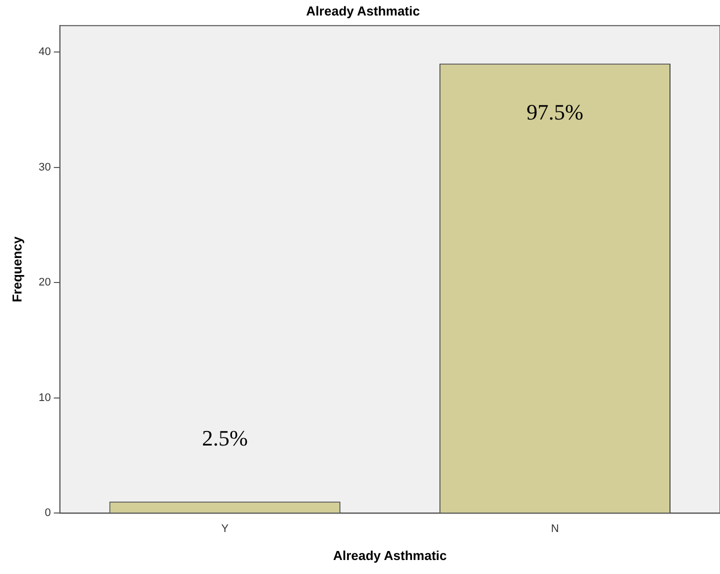 This screenshot has width=720, height=574. I want to click on x-tick-label: Y, so click(225, 528).